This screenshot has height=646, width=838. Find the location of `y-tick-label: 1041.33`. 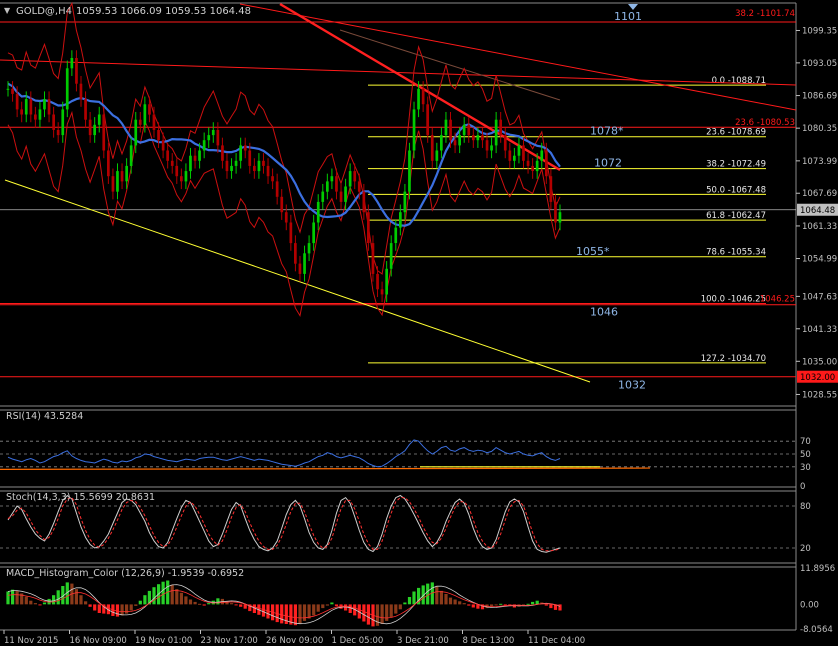

y-tick-label: 1041.33 is located at coordinates (819, 330).